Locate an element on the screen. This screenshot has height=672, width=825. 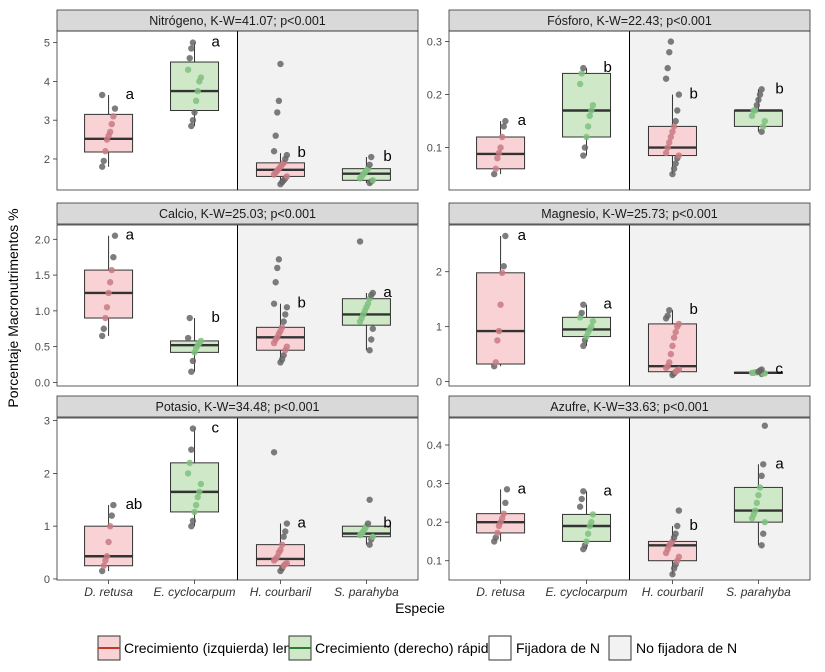
legend-label: Fijadora de N is located at coordinates (558, 648).